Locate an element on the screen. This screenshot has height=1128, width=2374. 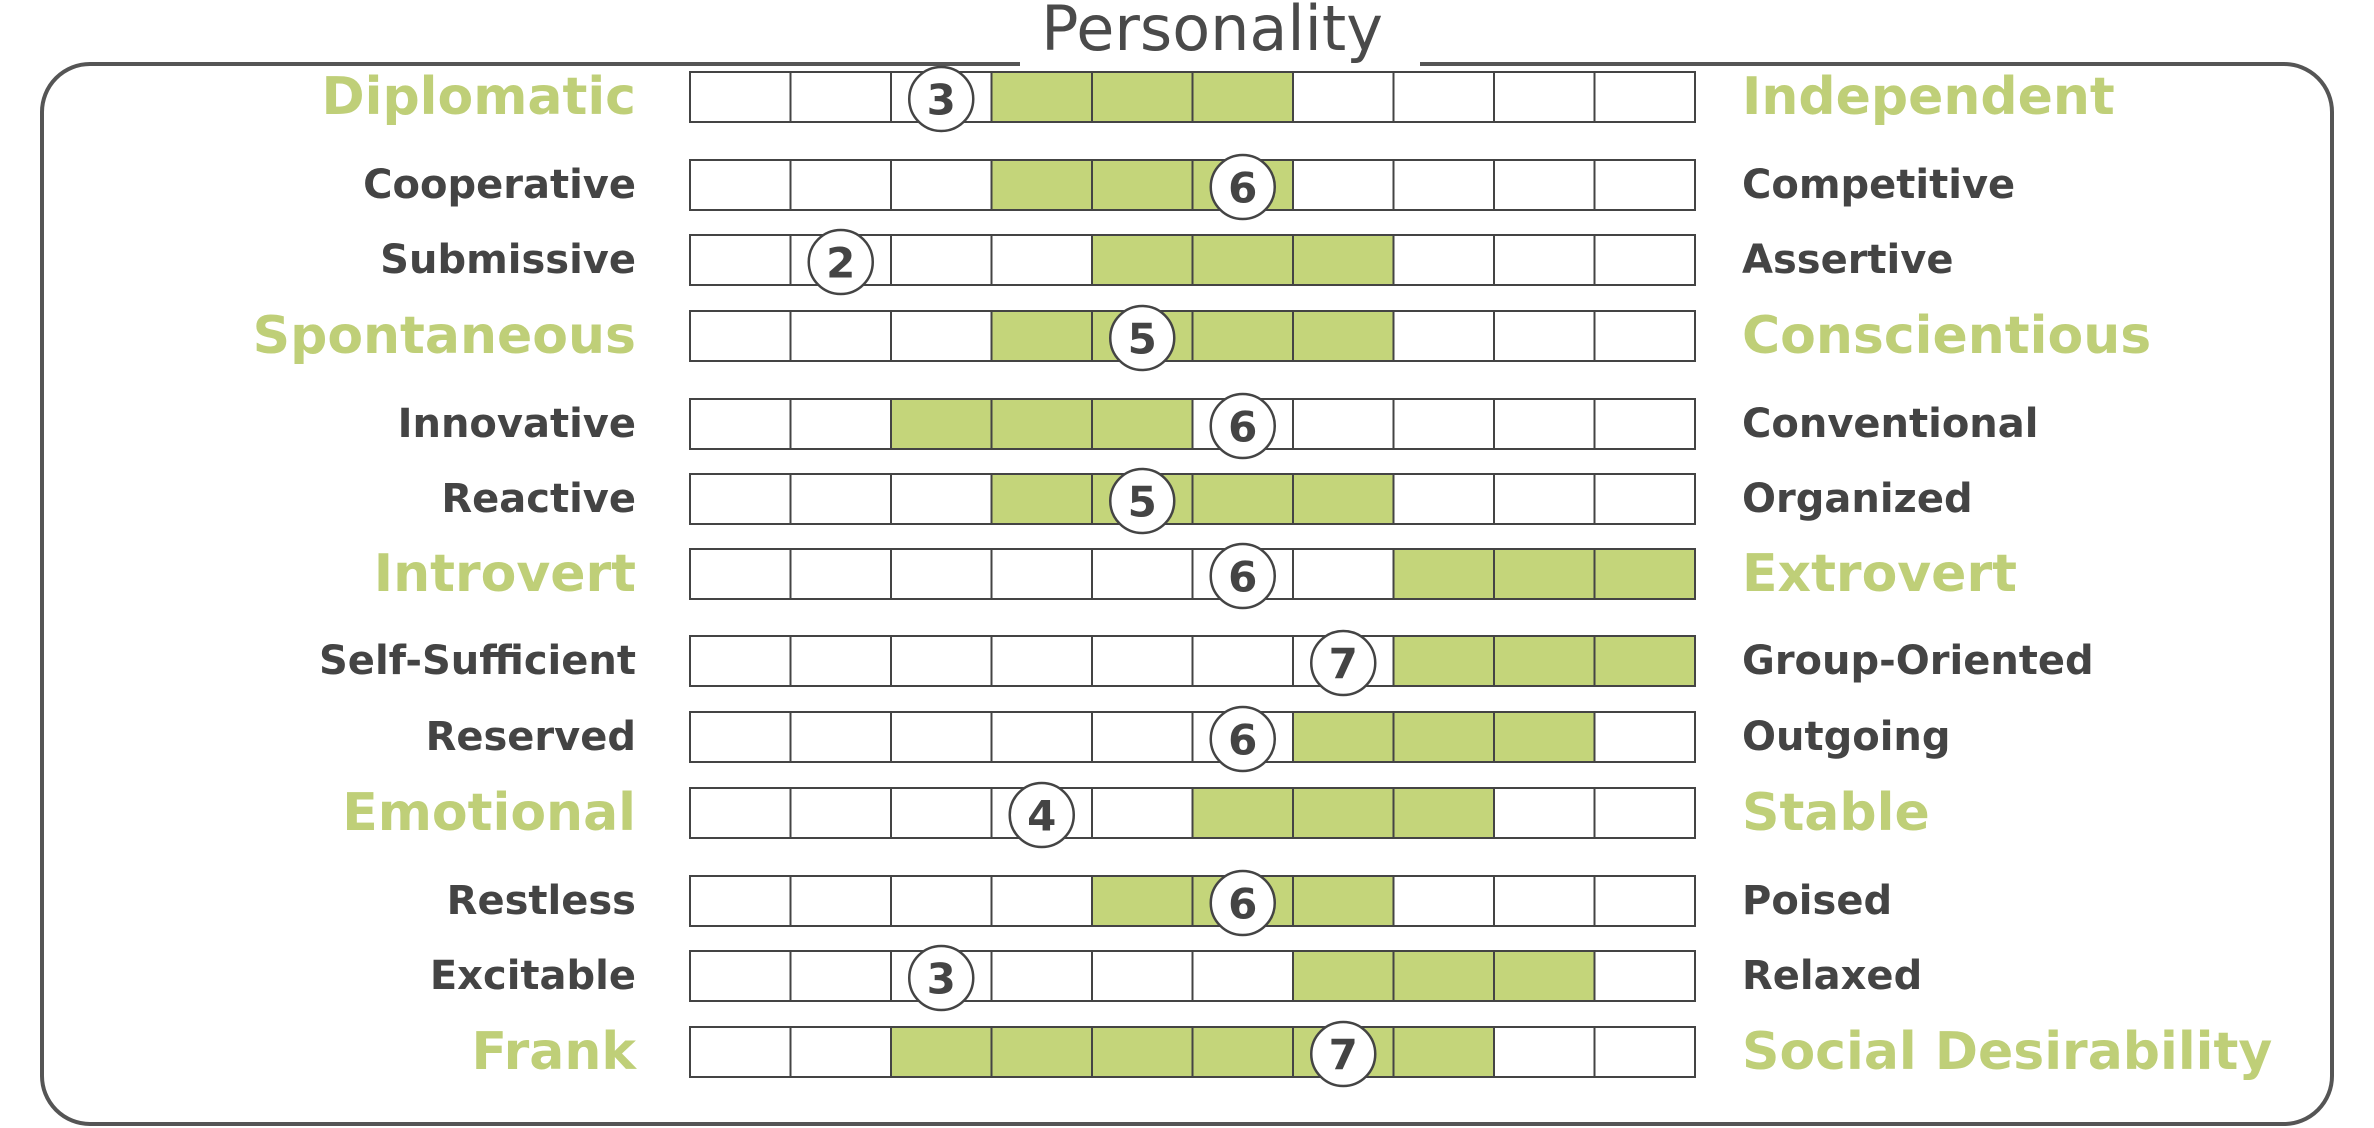
scale-row: Frank 7 Social Desirability is located at coordinates (1371, 1054).